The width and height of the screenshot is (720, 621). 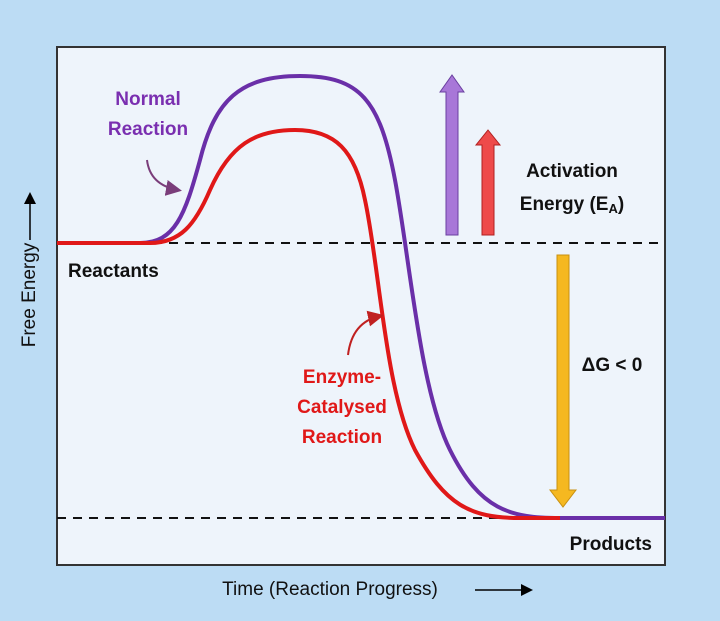 What do you see at coordinates (29, 294) in the screenshot?
I see `y-axis-label: Free Energy` at bounding box center [29, 294].